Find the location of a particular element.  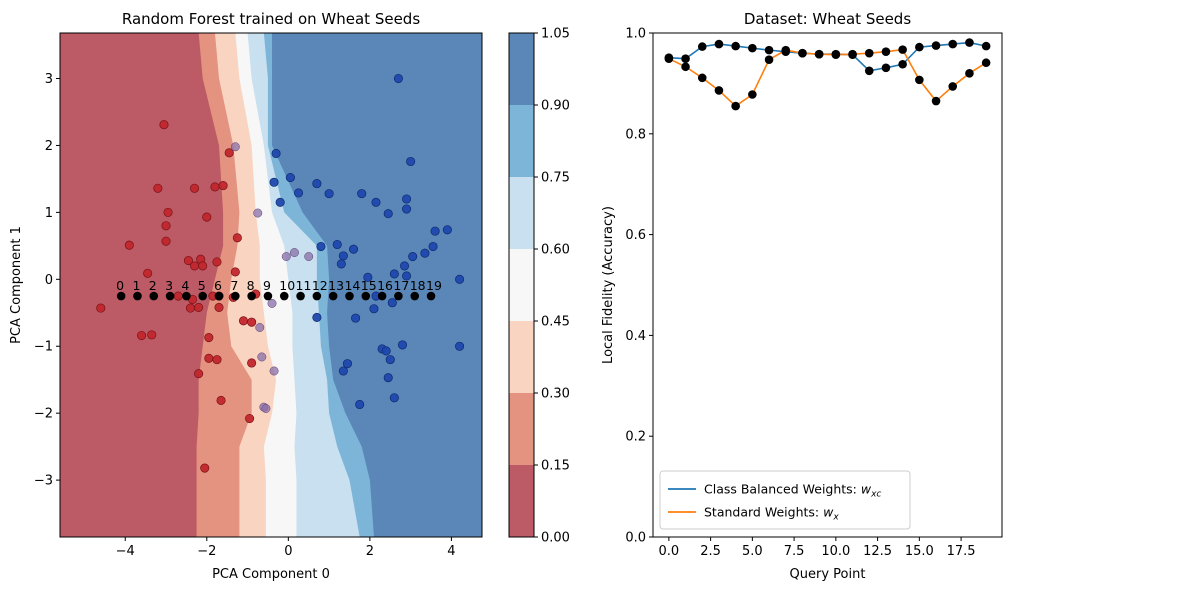

x-tick-label: −4 is located at coordinates (125, 551).